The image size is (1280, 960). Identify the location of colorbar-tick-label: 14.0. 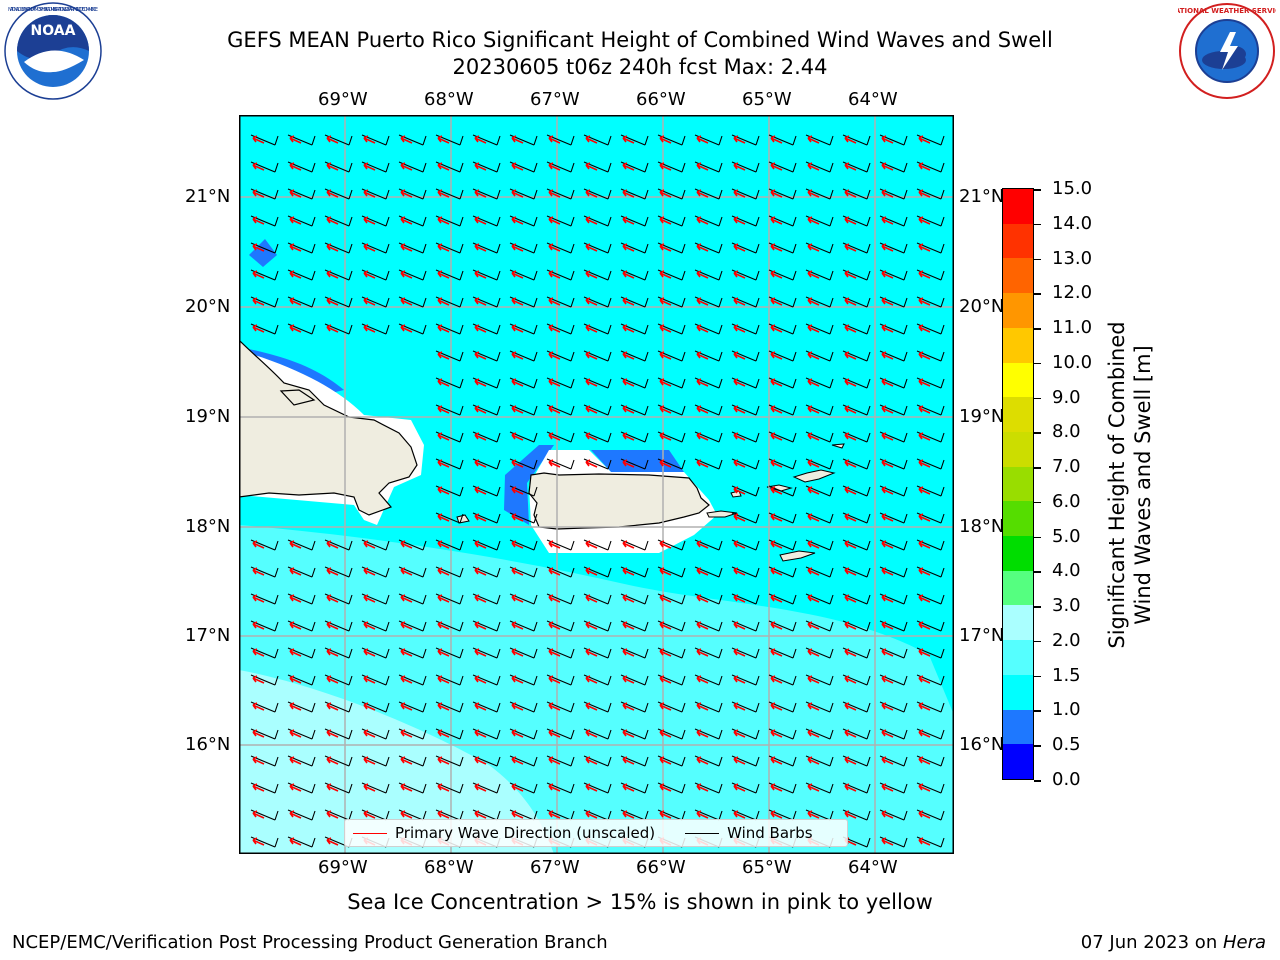
(1072, 223).